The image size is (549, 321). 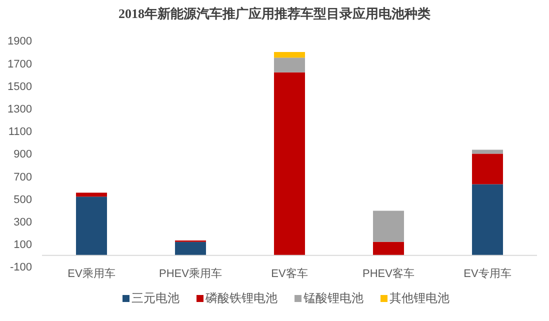 What do you see at coordinates (20, 42) in the screenshot?
I see `y-tick-label: 1900` at bounding box center [20, 42].